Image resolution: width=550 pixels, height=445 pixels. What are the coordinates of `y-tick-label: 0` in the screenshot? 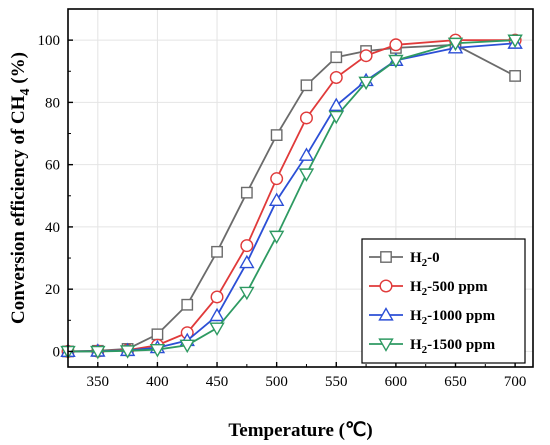 It's located at (57, 352).